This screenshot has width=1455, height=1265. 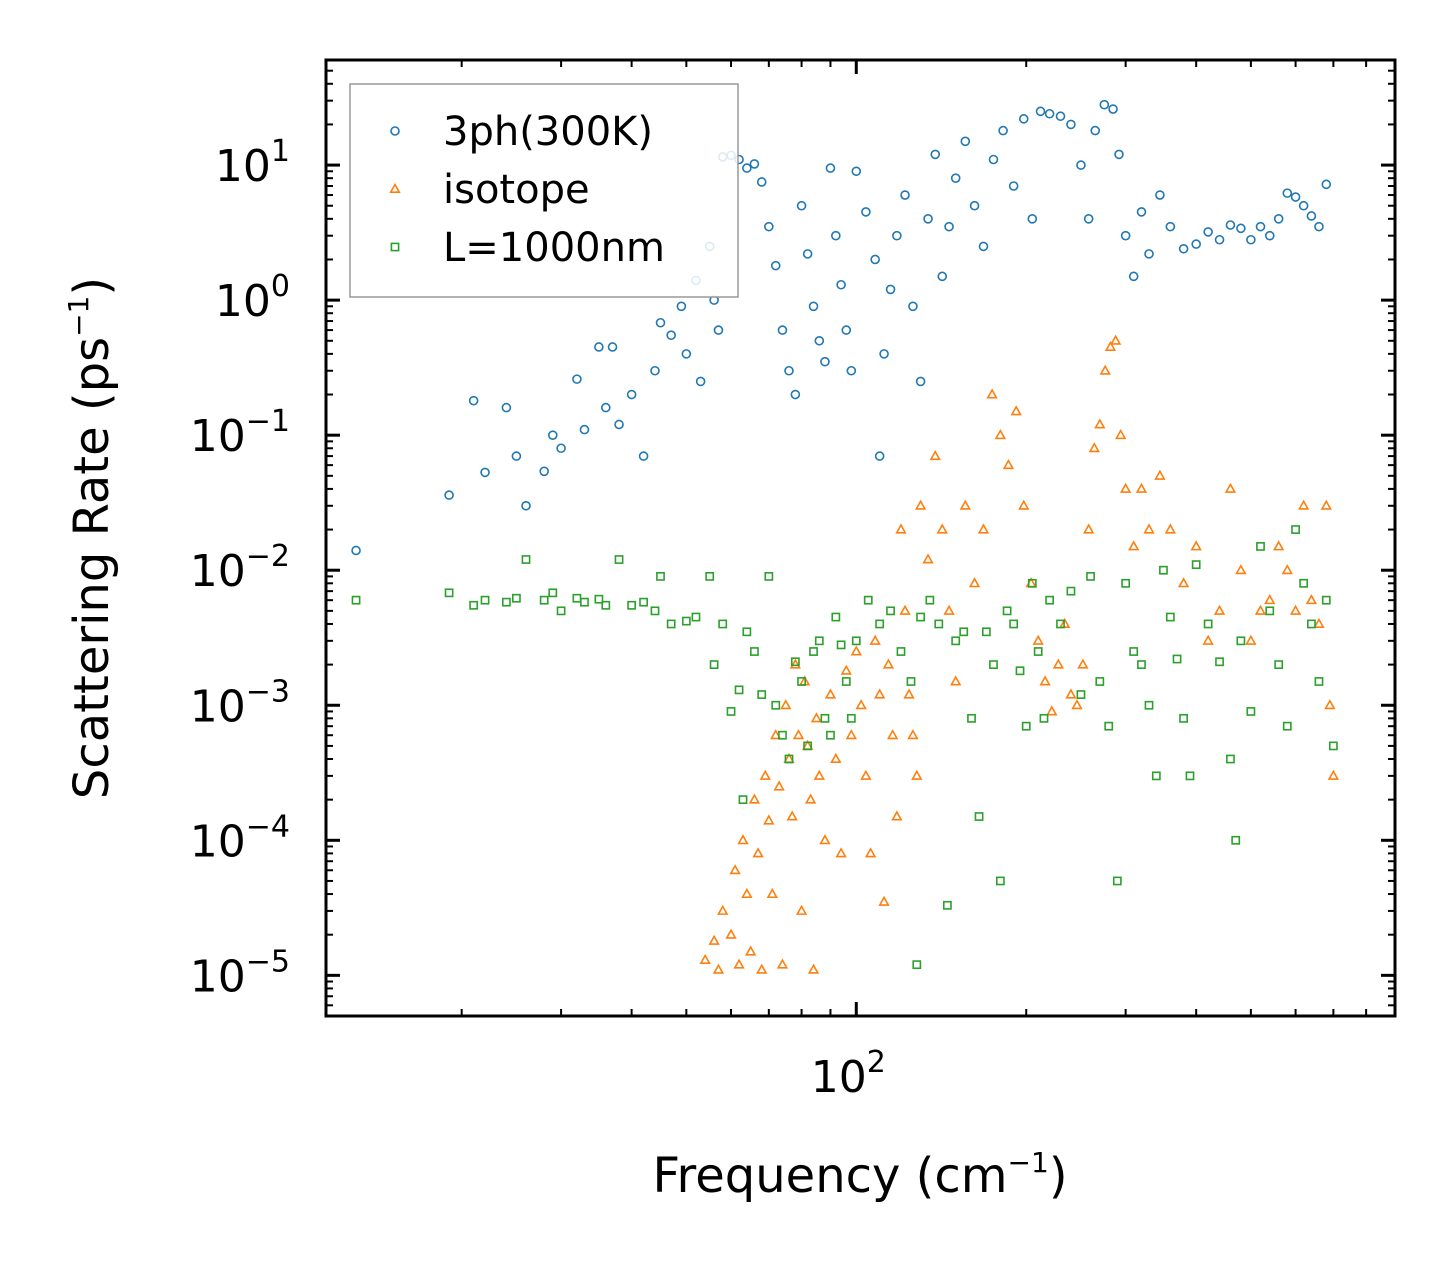 What do you see at coordinates (91, 538) in the screenshot?
I see `y-axis-label: Scattering Rate (ps−1)` at bounding box center [91, 538].